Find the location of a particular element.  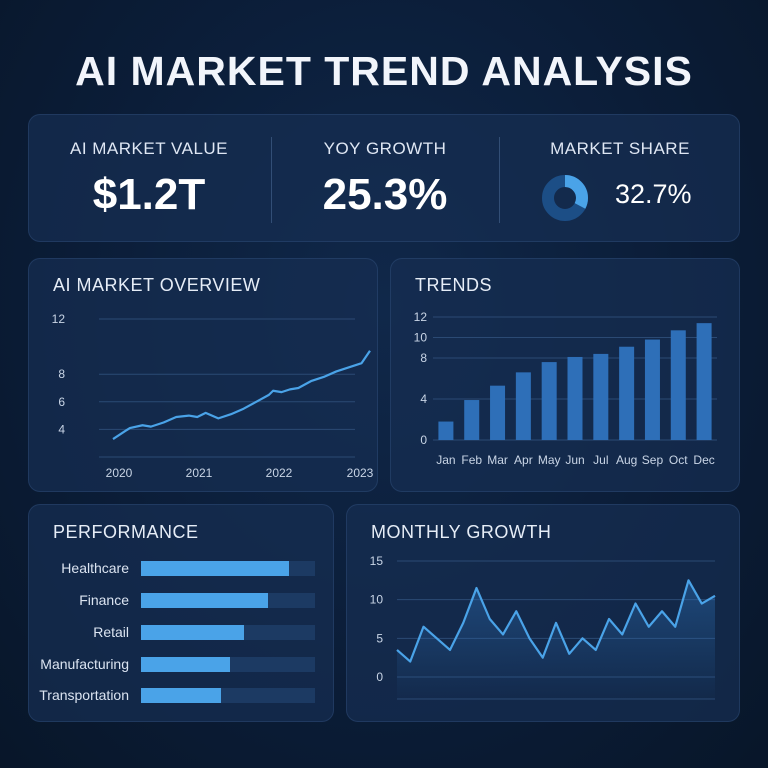

performance-row: Transportation is located at coordinates (182, 696).